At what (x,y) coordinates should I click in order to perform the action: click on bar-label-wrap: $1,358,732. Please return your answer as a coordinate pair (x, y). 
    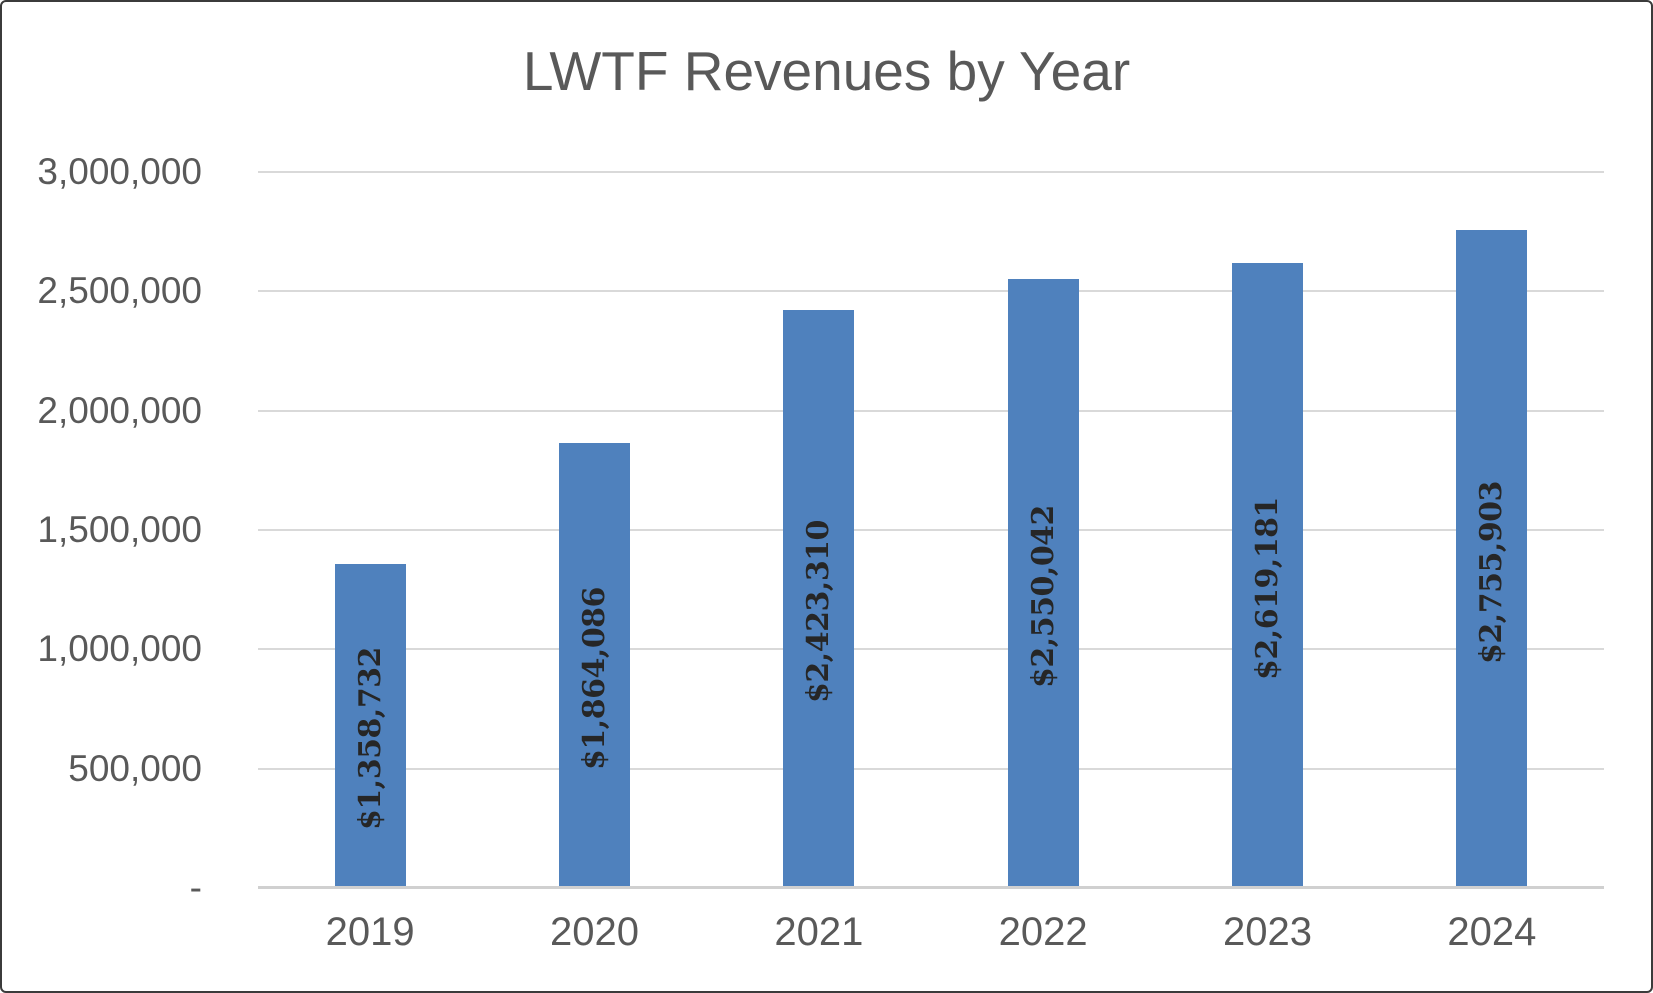
    Looking at the image, I should click on (370, 726).